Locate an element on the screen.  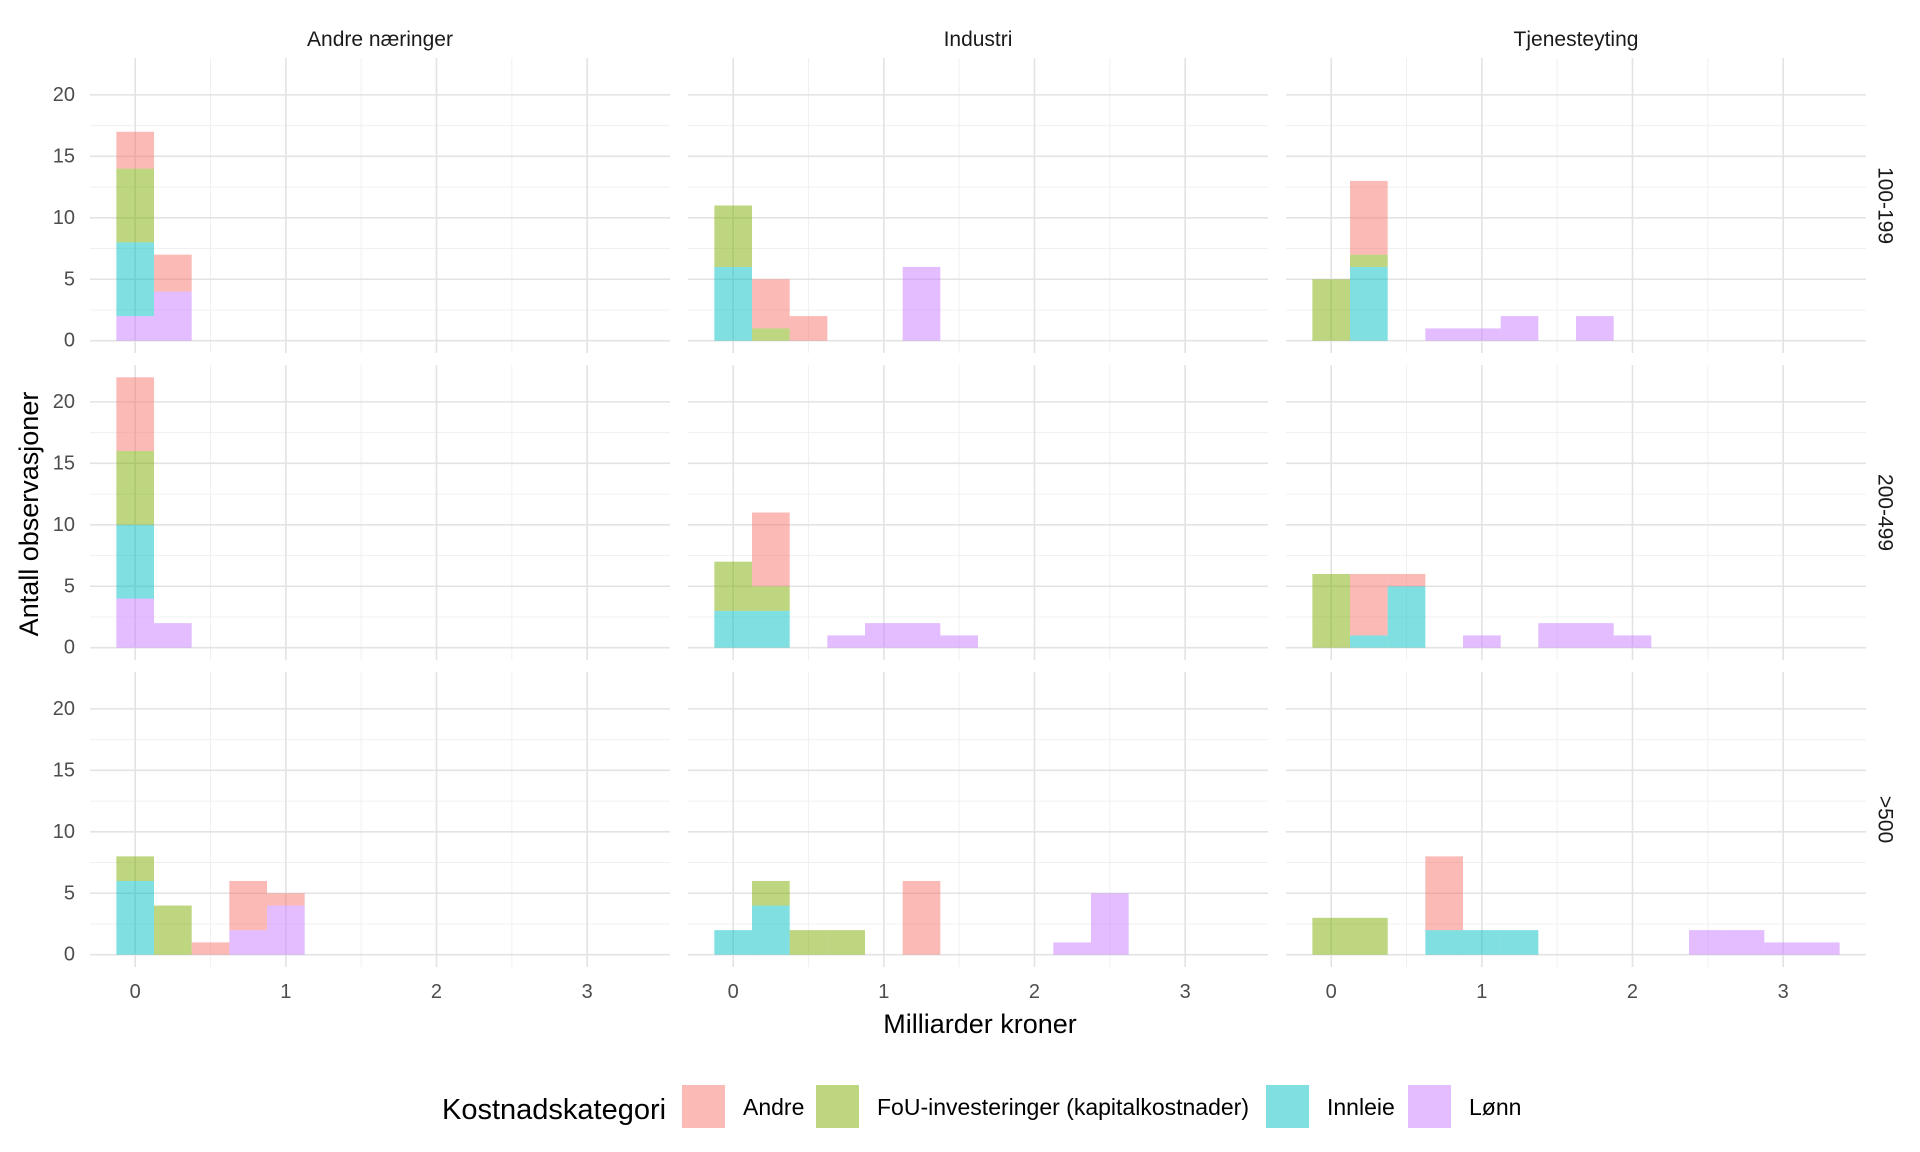
y-axis-title: Antall observasjoner is located at coordinates (29, 514).